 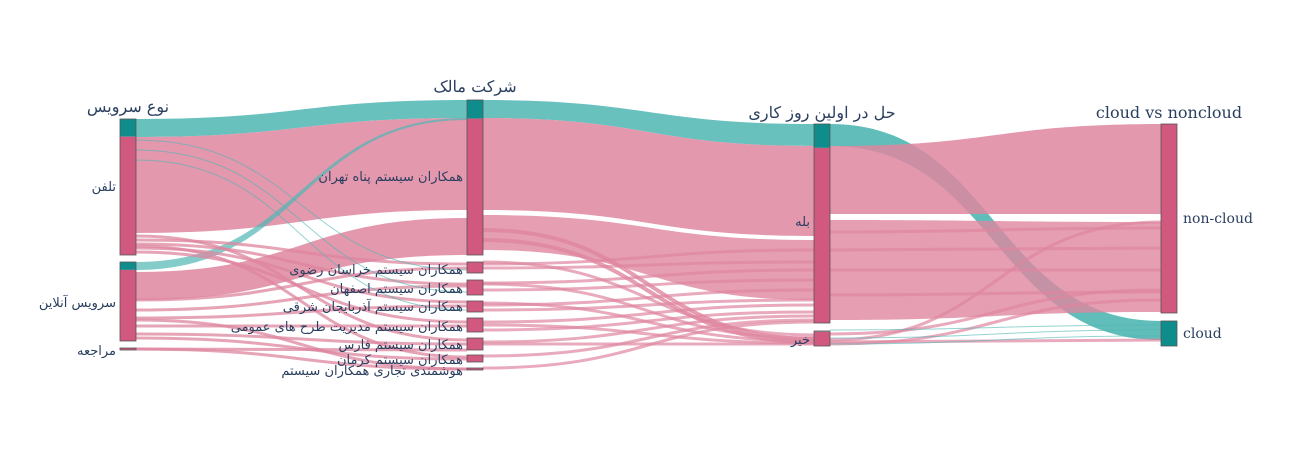 I want to click on dimension-2-header: شرکت مالک, so click(x=474, y=86).